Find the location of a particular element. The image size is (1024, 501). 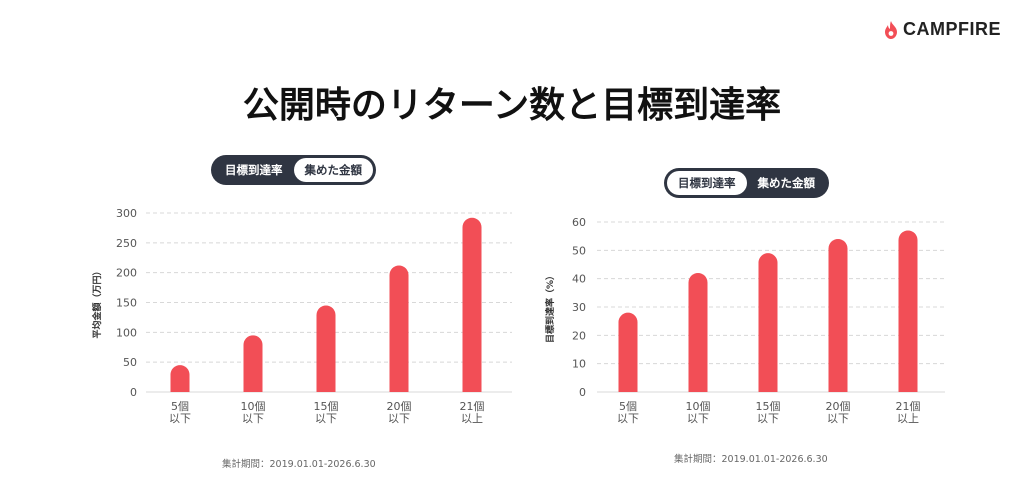

metric-toggle-right: 目標到達率 集めた金額 is located at coordinates (746, 183).